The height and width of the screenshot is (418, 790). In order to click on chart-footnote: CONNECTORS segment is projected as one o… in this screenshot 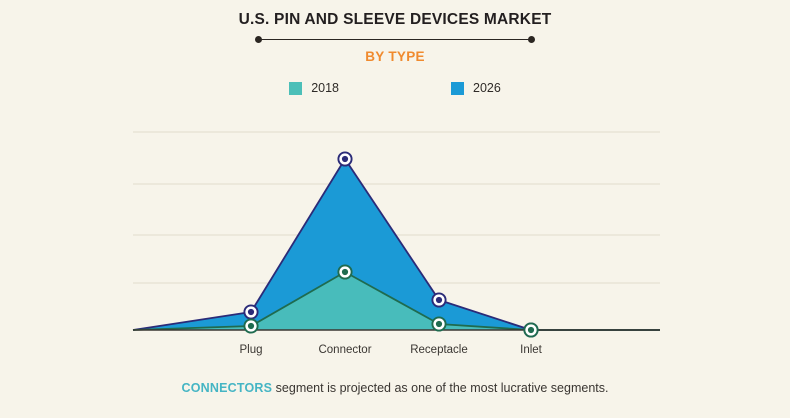, I will do `click(395, 388)`.